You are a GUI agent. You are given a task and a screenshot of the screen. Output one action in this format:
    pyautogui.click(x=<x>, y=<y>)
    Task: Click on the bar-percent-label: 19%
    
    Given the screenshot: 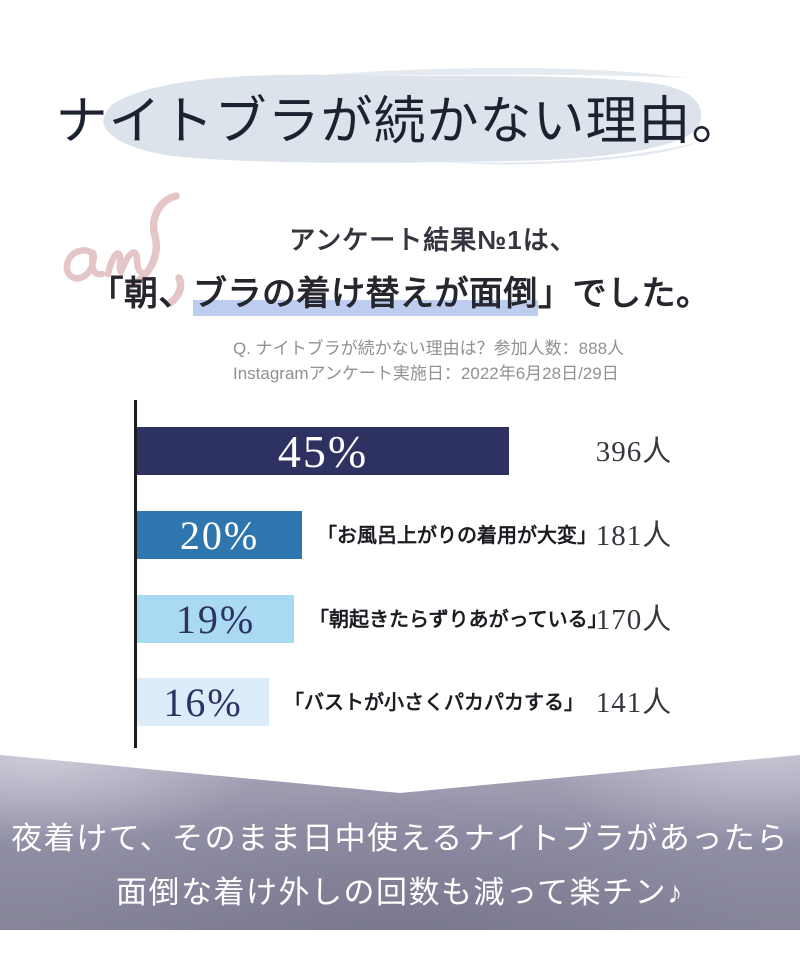 What is the action you would take?
    pyautogui.click(x=215, y=619)
    